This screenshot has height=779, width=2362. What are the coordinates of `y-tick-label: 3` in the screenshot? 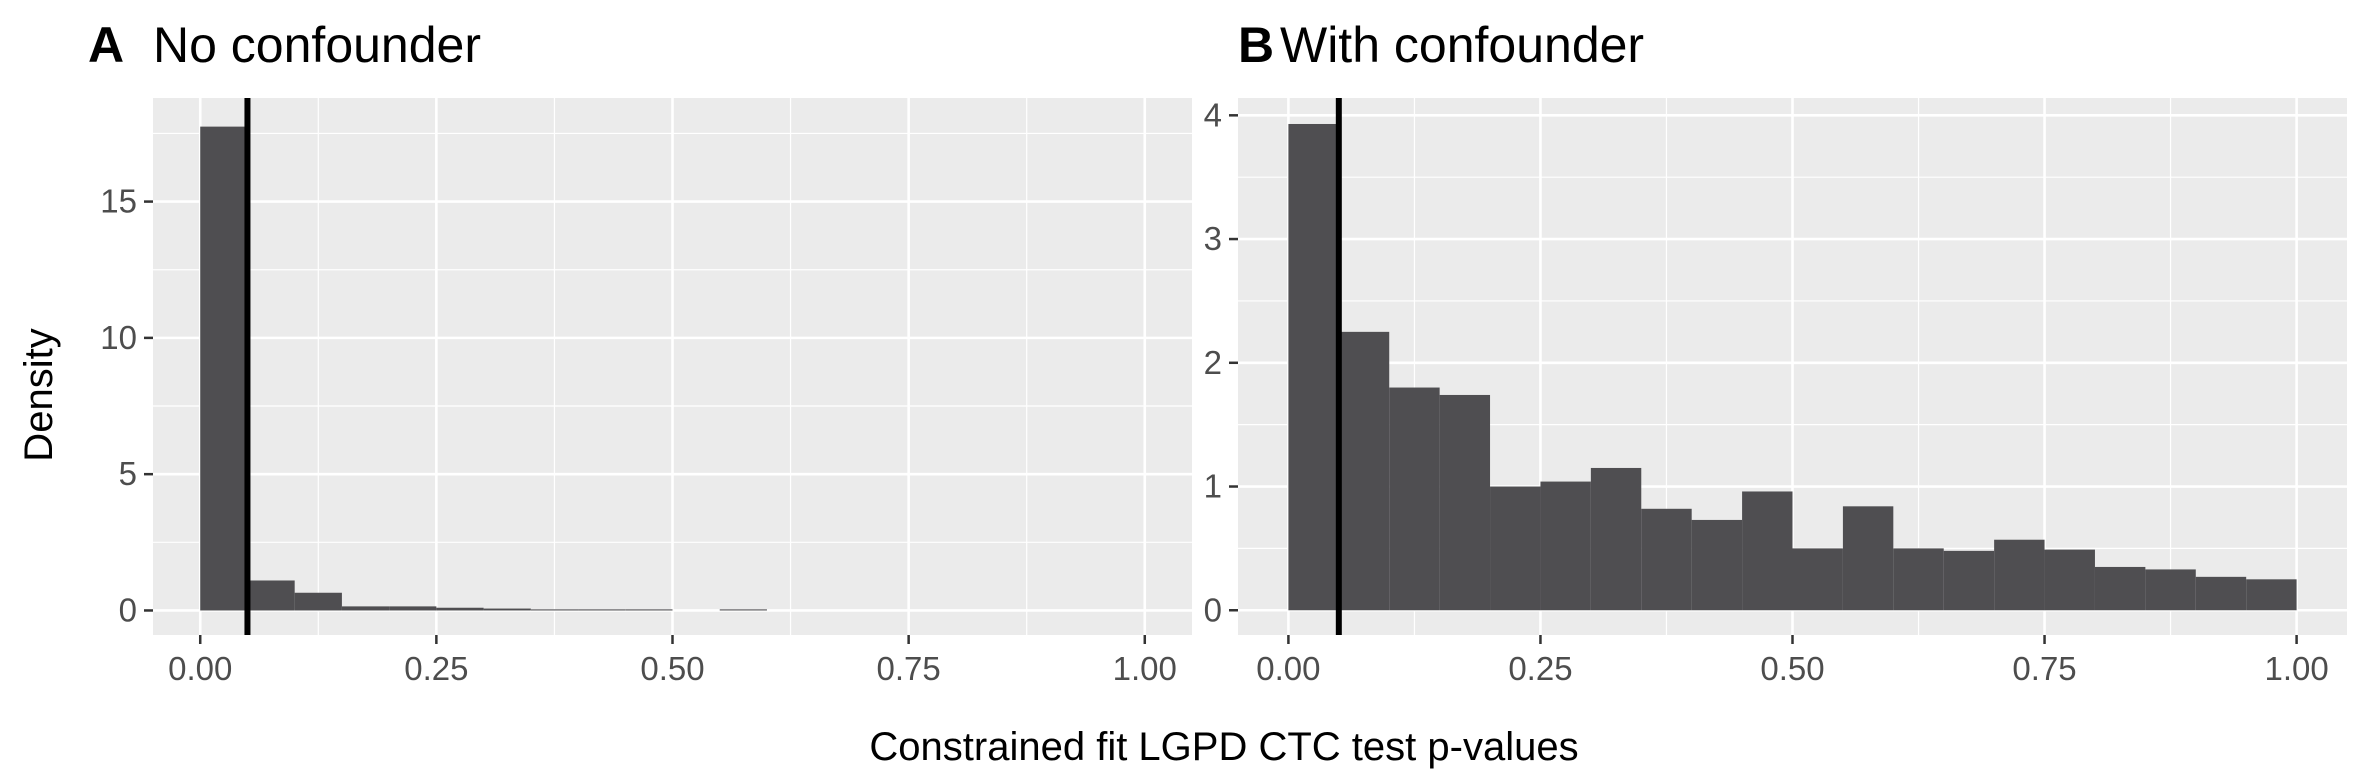 It's located at (1213, 238).